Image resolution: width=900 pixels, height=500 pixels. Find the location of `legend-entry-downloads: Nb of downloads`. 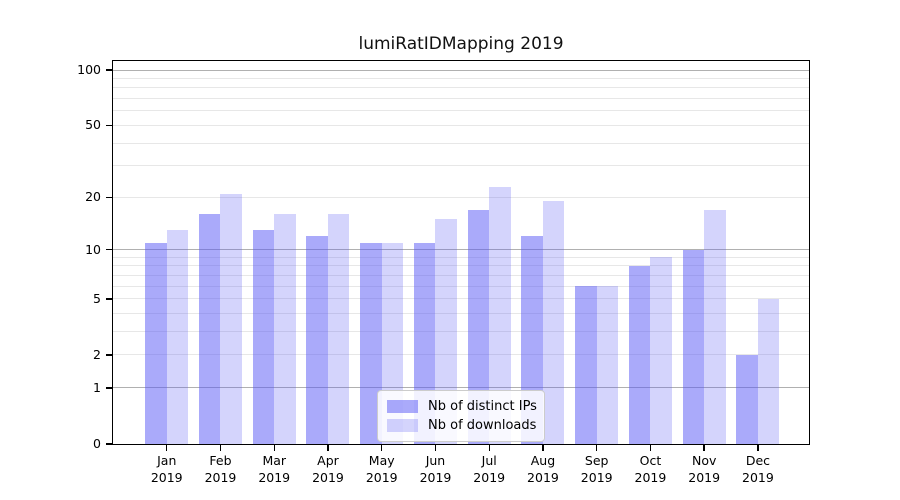

legend-entry-downloads: Nb of downloads is located at coordinates (462, 425).